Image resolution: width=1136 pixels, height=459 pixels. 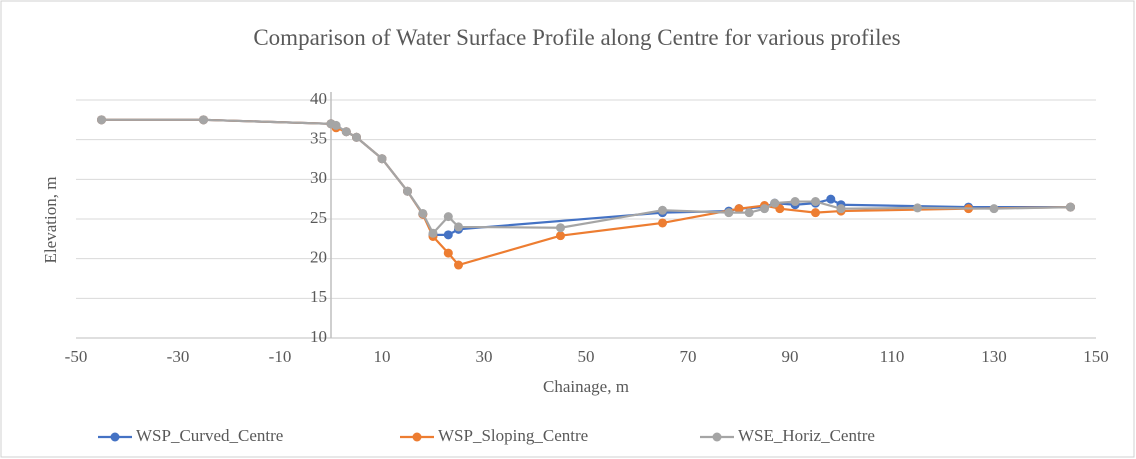 What do you see at coordinates (50, 220) in the screenshot?
I see `y-axis-label: Elevation, m` at bounding box center [50, 220].